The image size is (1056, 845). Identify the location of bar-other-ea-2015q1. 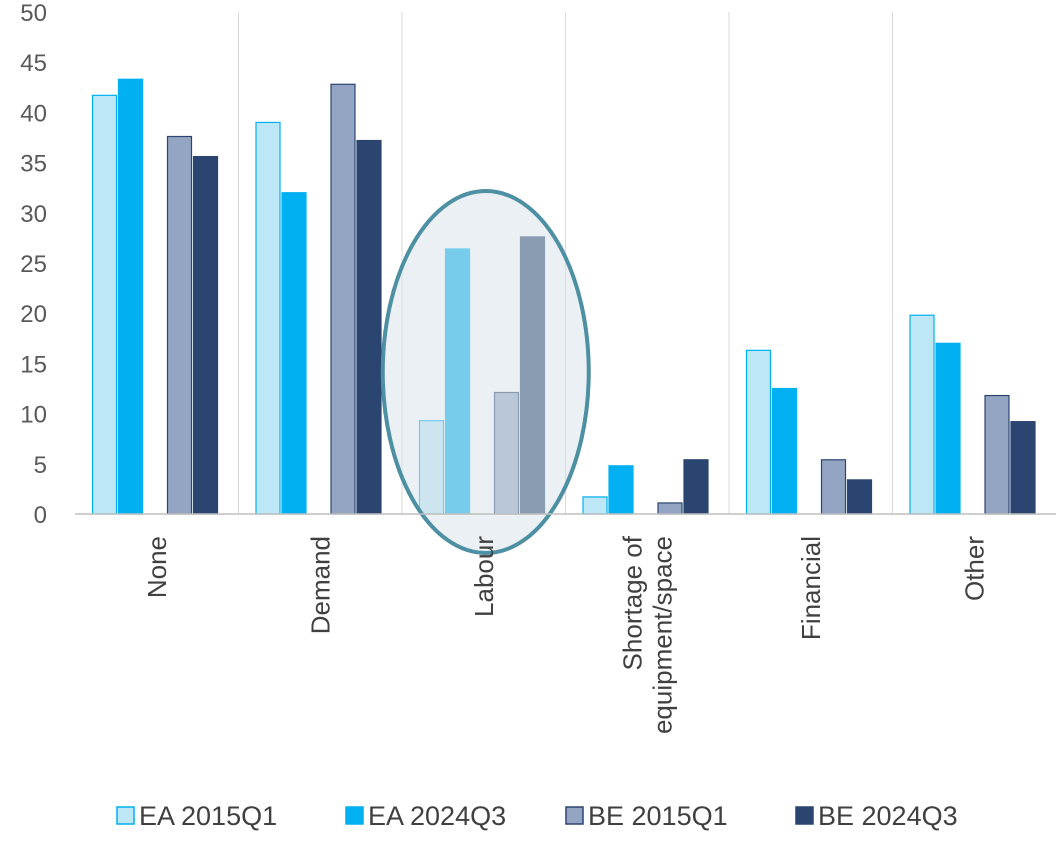
(922, 414).